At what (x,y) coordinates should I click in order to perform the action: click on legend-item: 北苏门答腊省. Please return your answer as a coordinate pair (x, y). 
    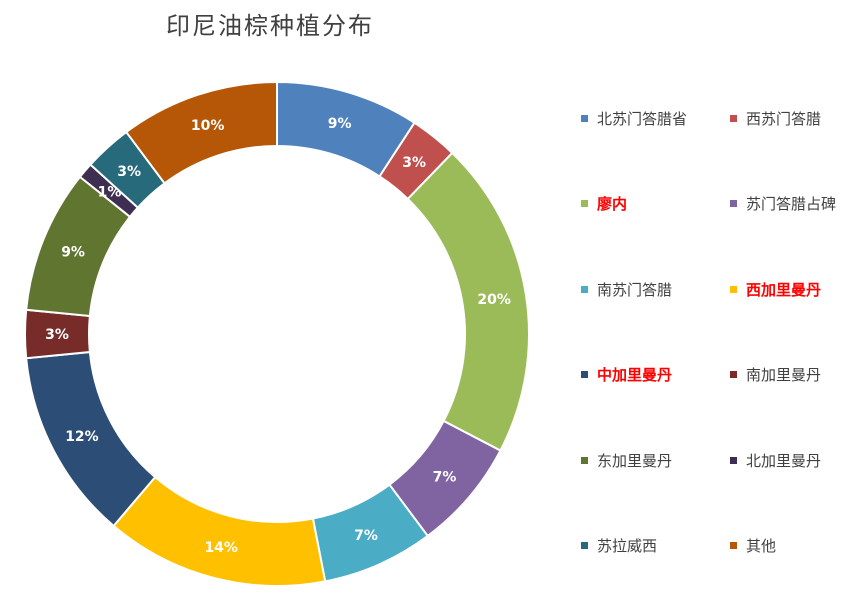
    Looking at the image, I should click on (634, 118).